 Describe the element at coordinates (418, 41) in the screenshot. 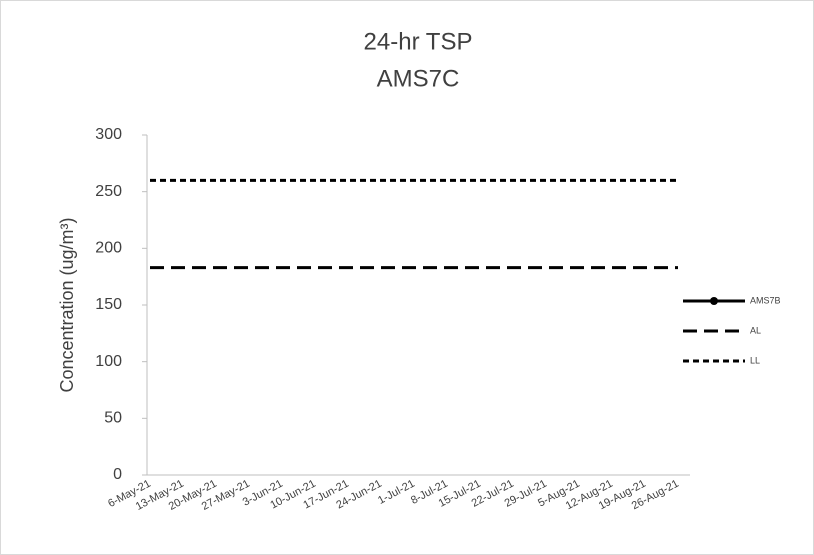

I see `chart-title: 24-hr TSP` at that location.